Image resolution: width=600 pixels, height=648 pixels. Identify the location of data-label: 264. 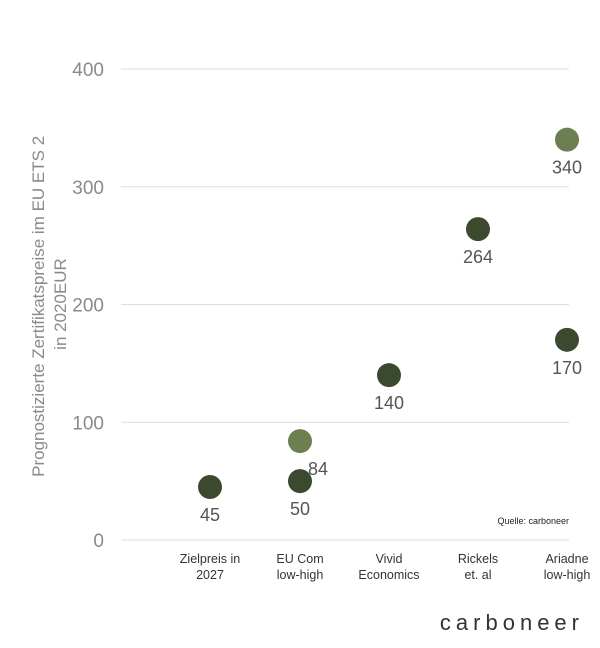
(478, 257).